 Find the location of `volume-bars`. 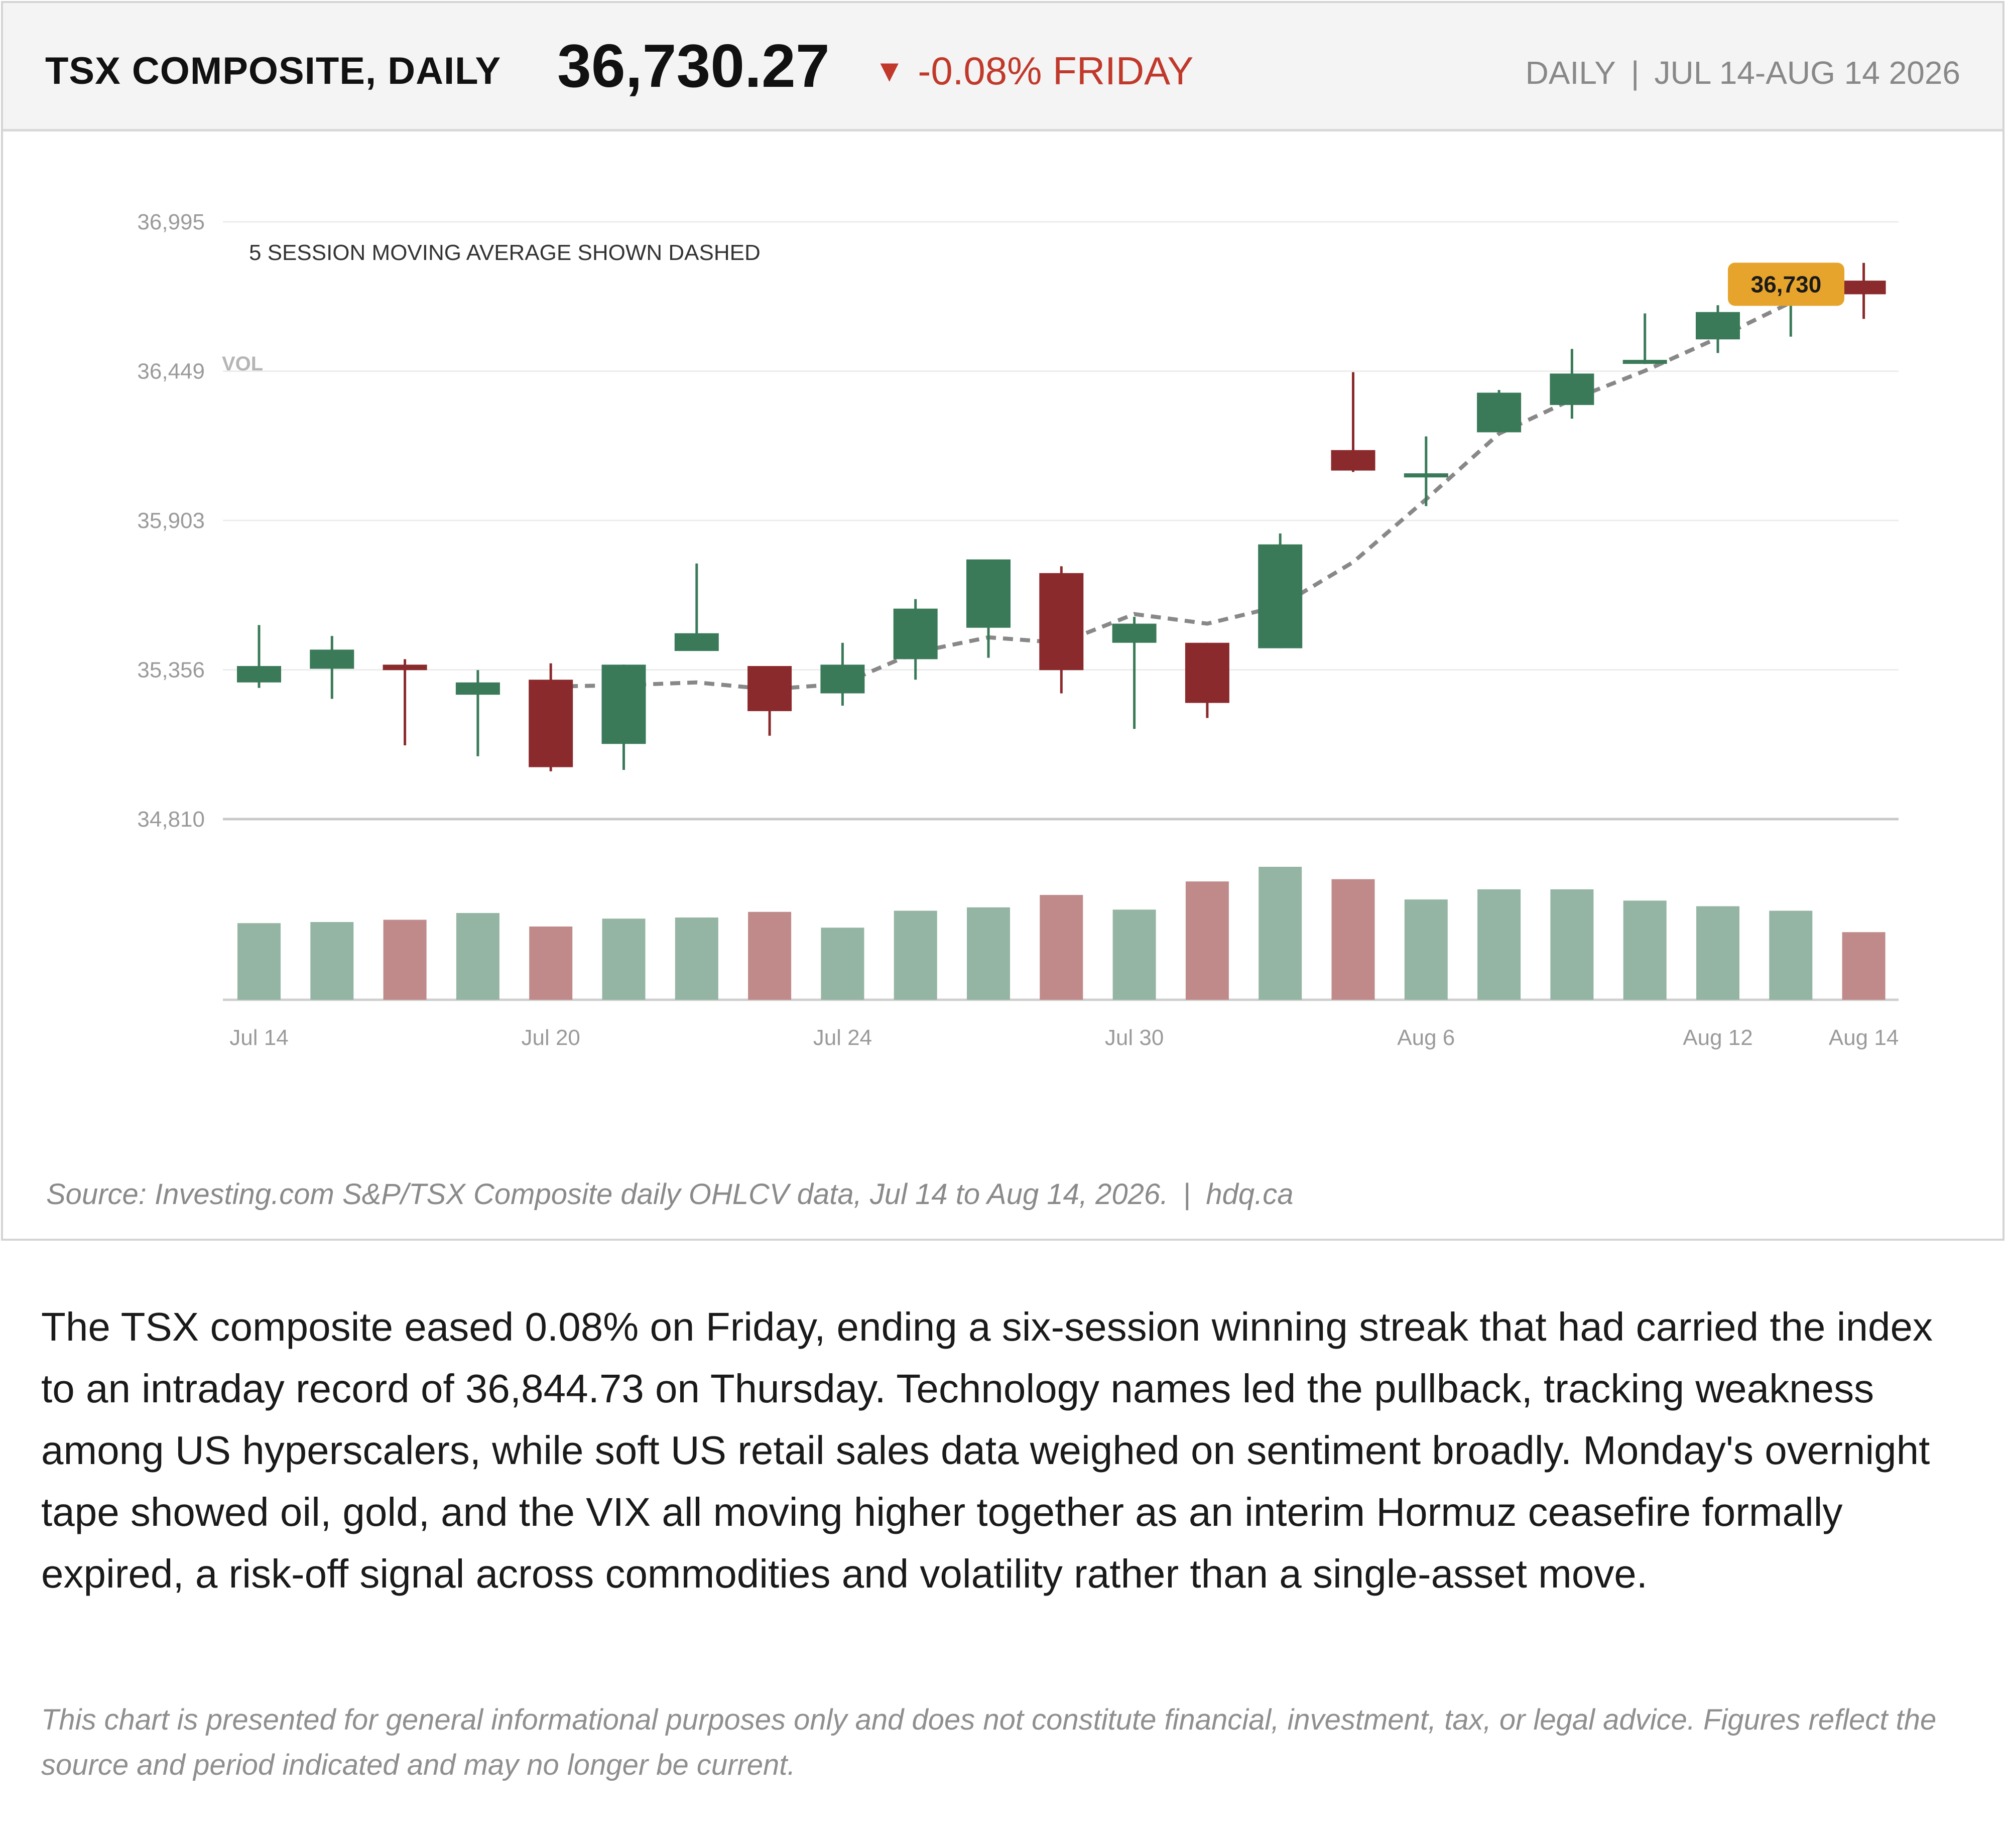

volume-bars is located at coordinates (1061, 933).